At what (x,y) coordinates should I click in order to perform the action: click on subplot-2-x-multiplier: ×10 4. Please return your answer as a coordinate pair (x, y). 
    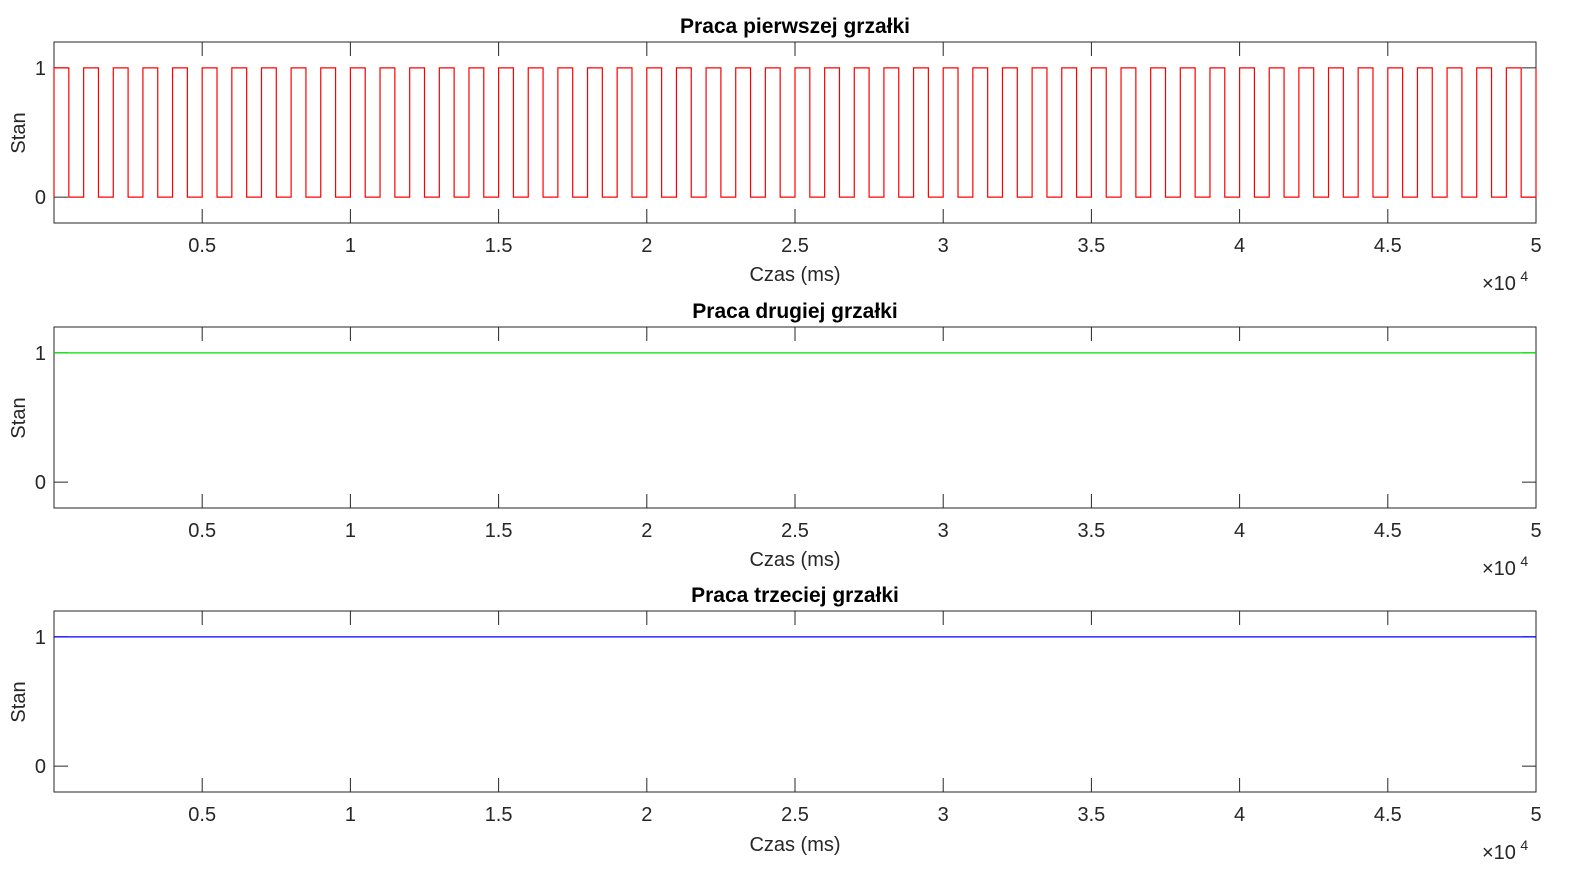
    Looking at the image, I should click on (1505, 566).